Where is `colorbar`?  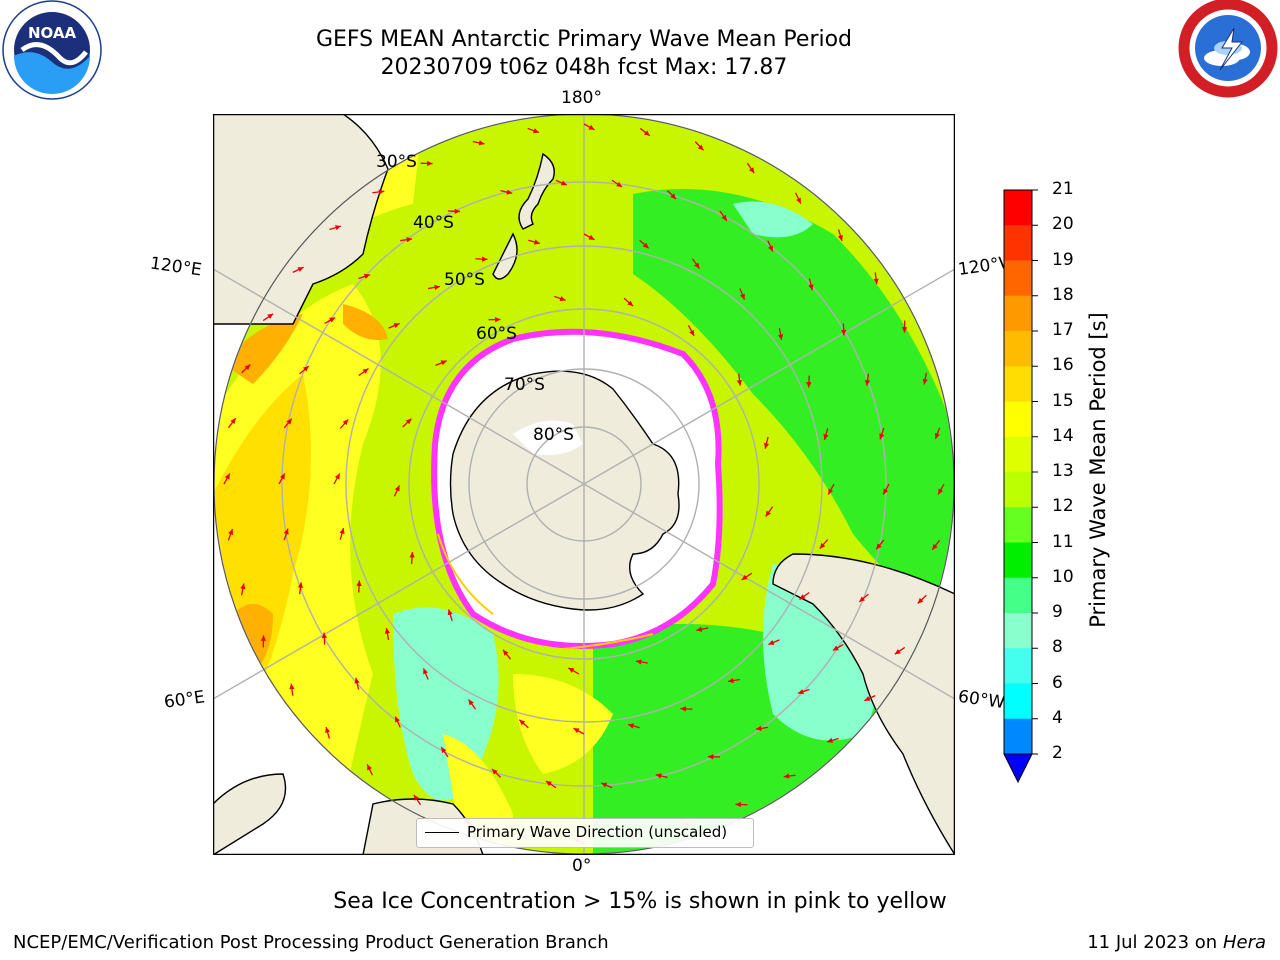
colorbar is located at coordinates (1018, 486).